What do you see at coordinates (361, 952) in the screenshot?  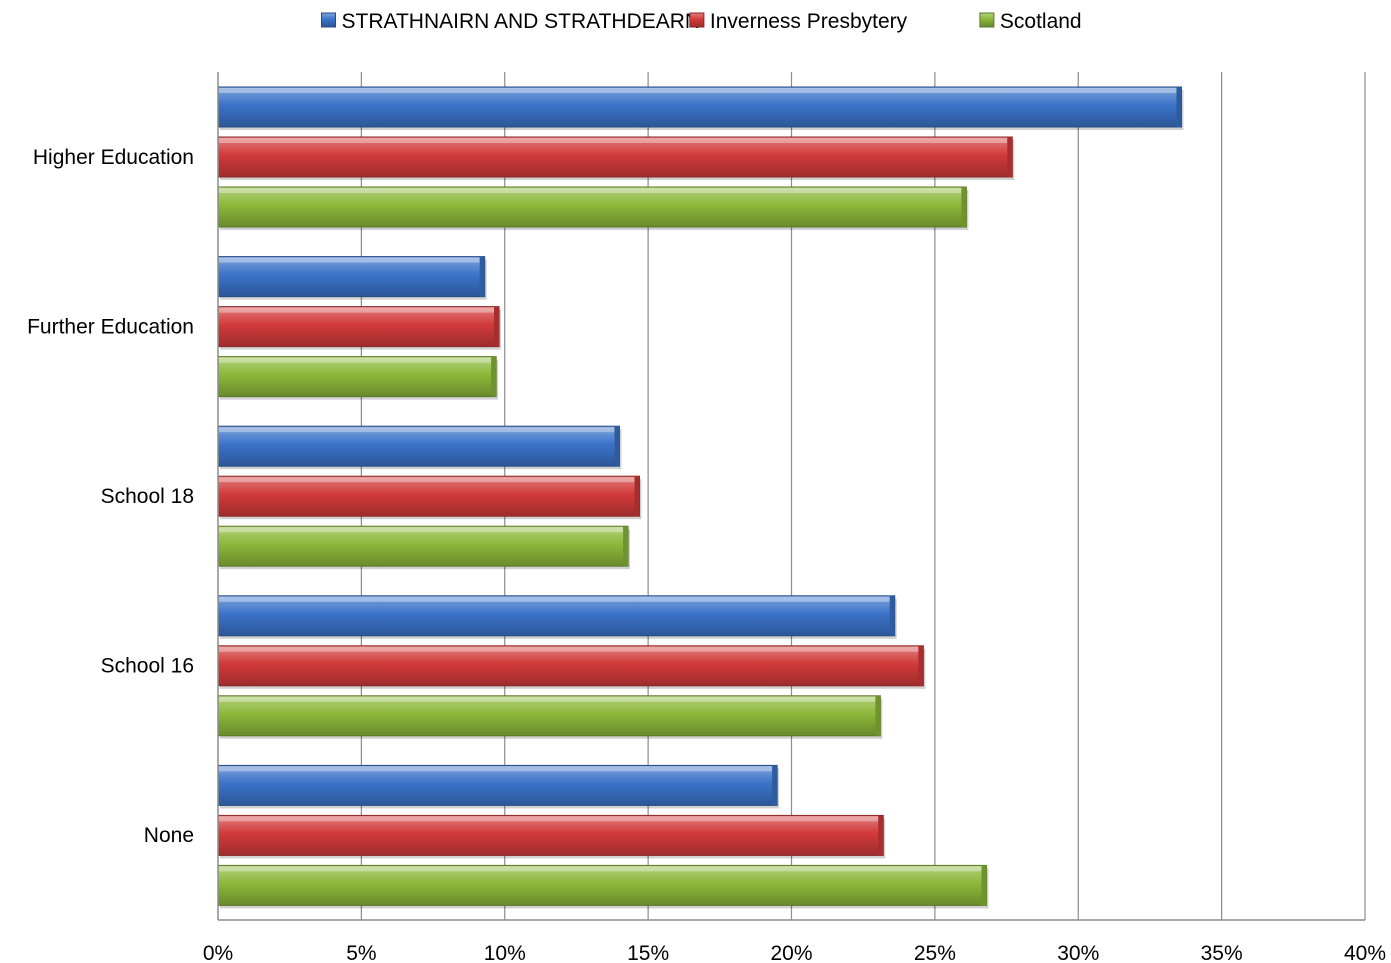 I see `x-tick-label: 5%` at bounding box center [361, 952].